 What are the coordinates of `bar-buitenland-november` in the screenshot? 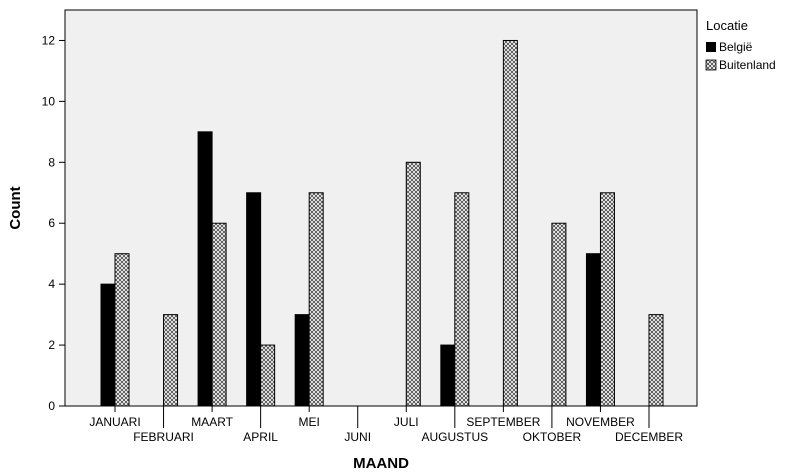 It's located at (607, 299).